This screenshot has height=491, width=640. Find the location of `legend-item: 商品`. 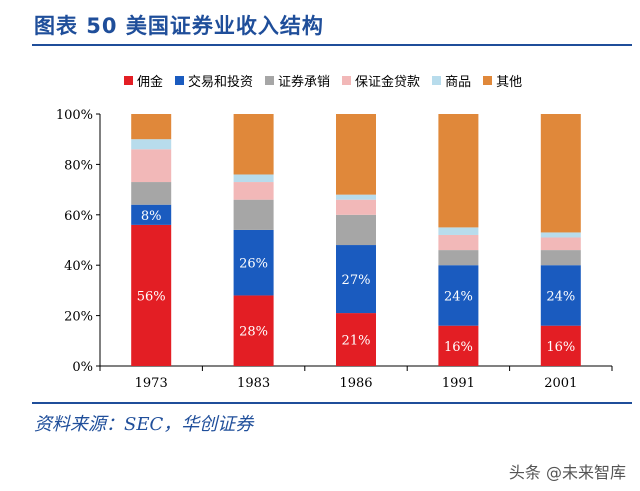

legend-item: 商品 is located at coordinates (451, 80).